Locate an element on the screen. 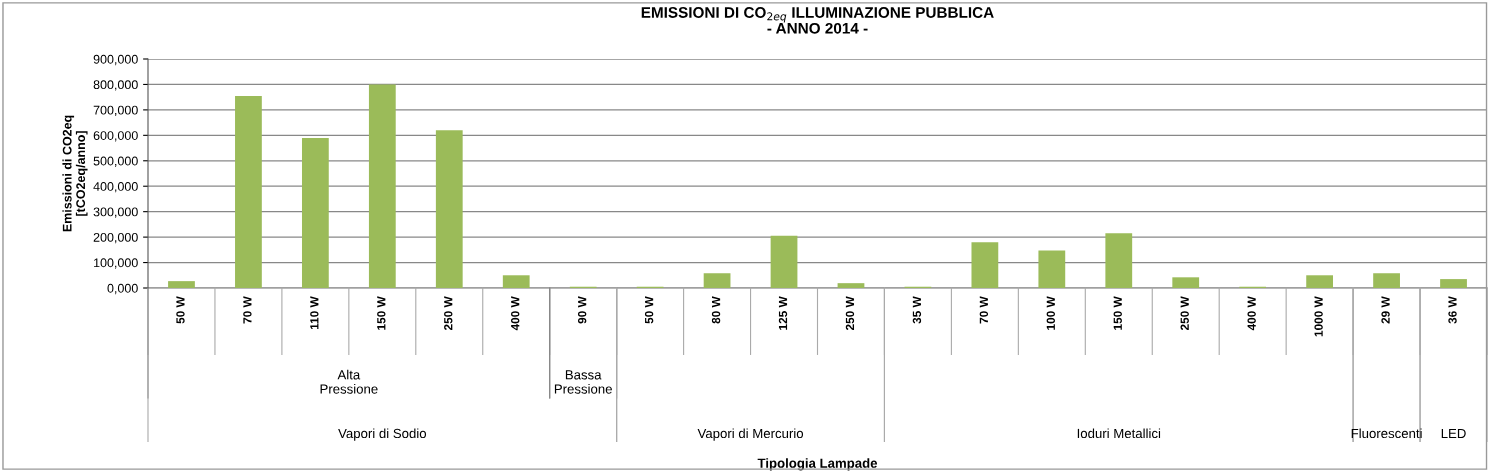  text: Bassa Pressione is located at coordinates (583, 382).